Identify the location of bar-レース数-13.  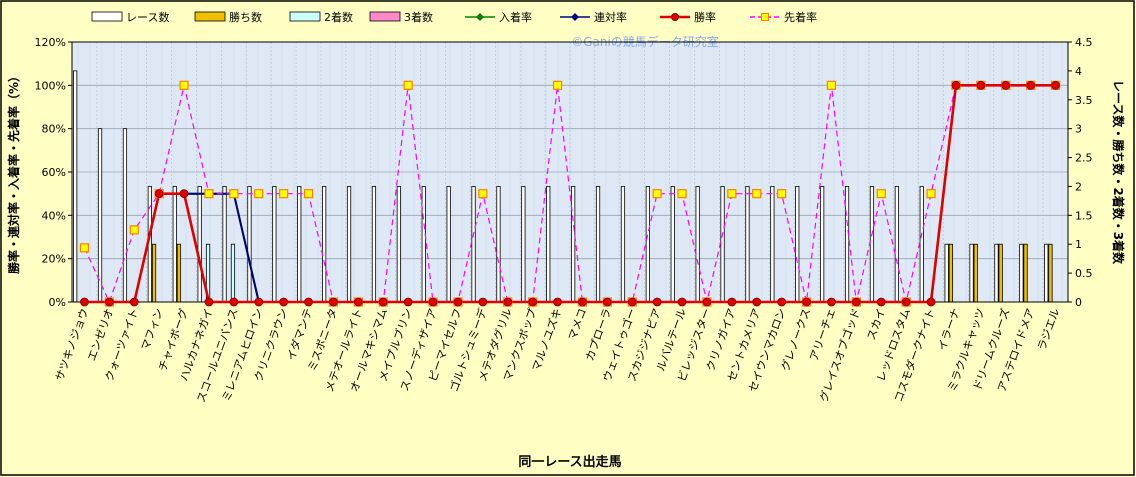
(398, 244).